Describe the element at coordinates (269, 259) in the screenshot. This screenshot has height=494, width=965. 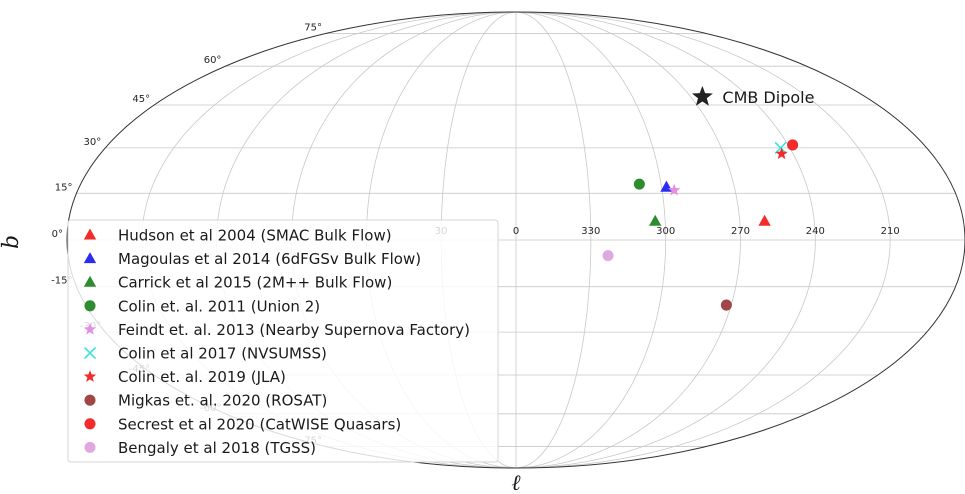
I see `legend-entry: Magoulas et al 2014 (6dFGSv Bulk Flow)` at that location.